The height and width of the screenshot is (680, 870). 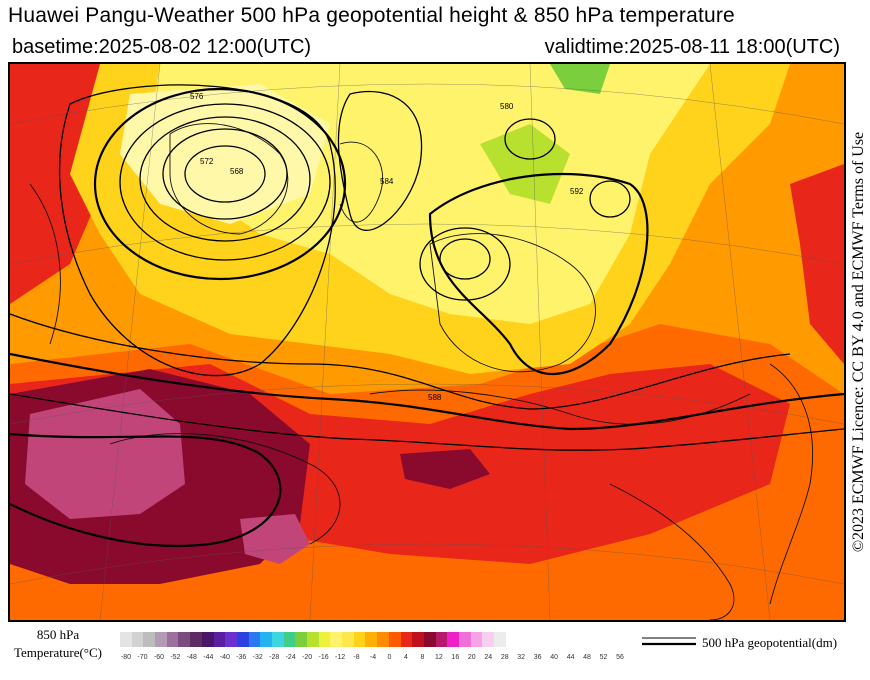 I want to click on colorbar-tick-label: 32, so click(x=521, y=657).